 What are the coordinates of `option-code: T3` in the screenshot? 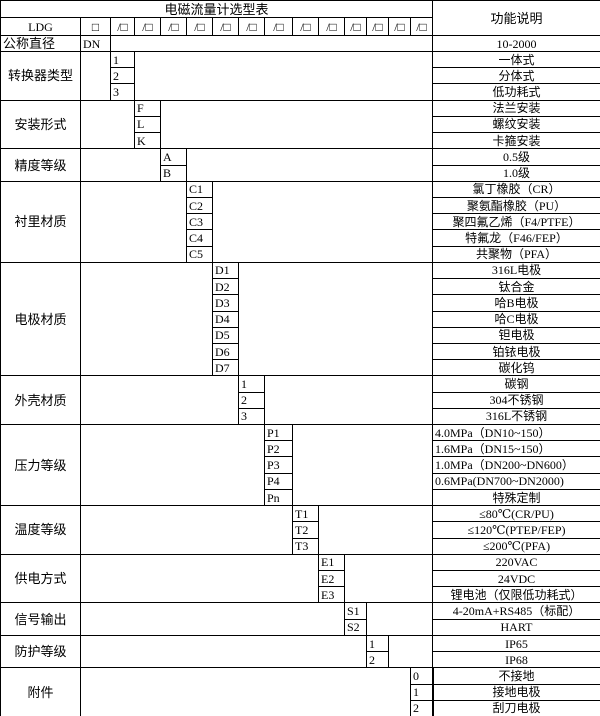 It's located at (306, 546).